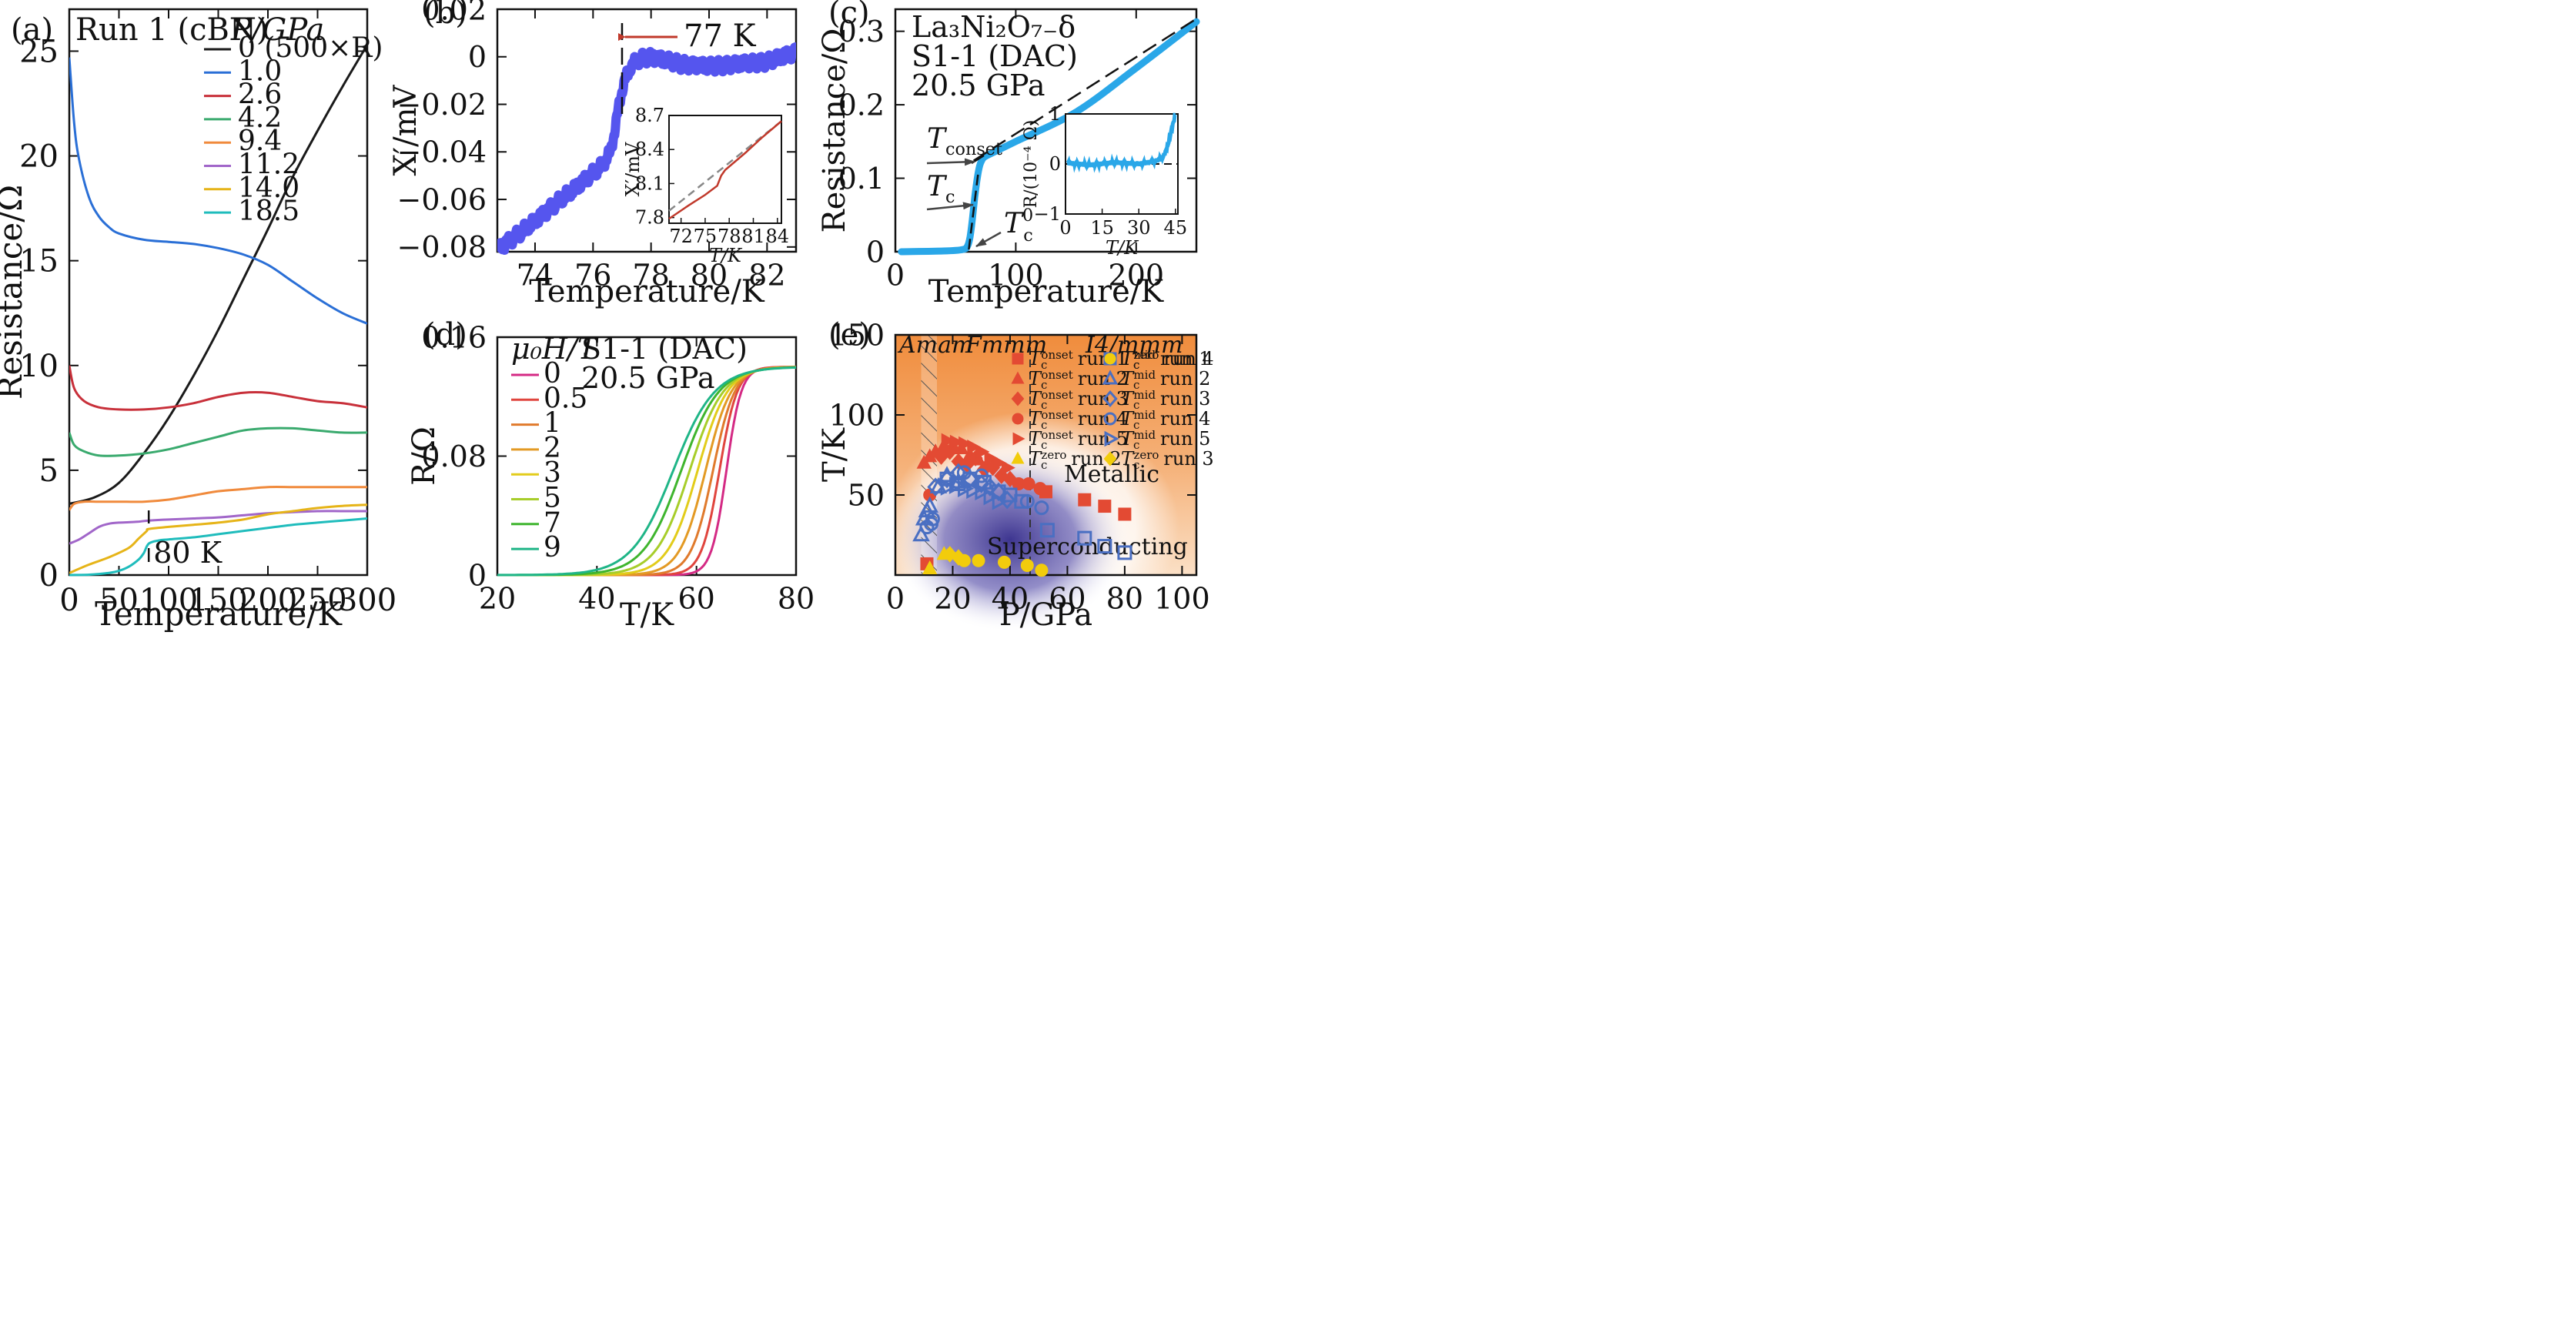 Image resolution: width=2576 pixels, height=1341 pixels. Describe the element at coordinates (1166, 380) in the screenshot. I see `legend-entry: Tcmid run 2` at that location.